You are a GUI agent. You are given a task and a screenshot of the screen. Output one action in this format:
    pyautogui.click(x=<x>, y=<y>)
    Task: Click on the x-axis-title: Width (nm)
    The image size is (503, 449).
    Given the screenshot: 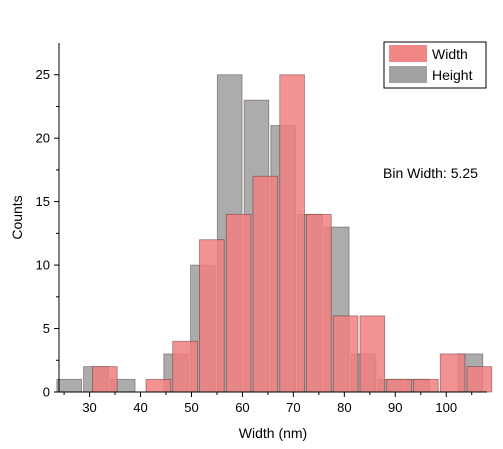 What is the action you would take?
    pyautogui.click(x=273, y=433)
    